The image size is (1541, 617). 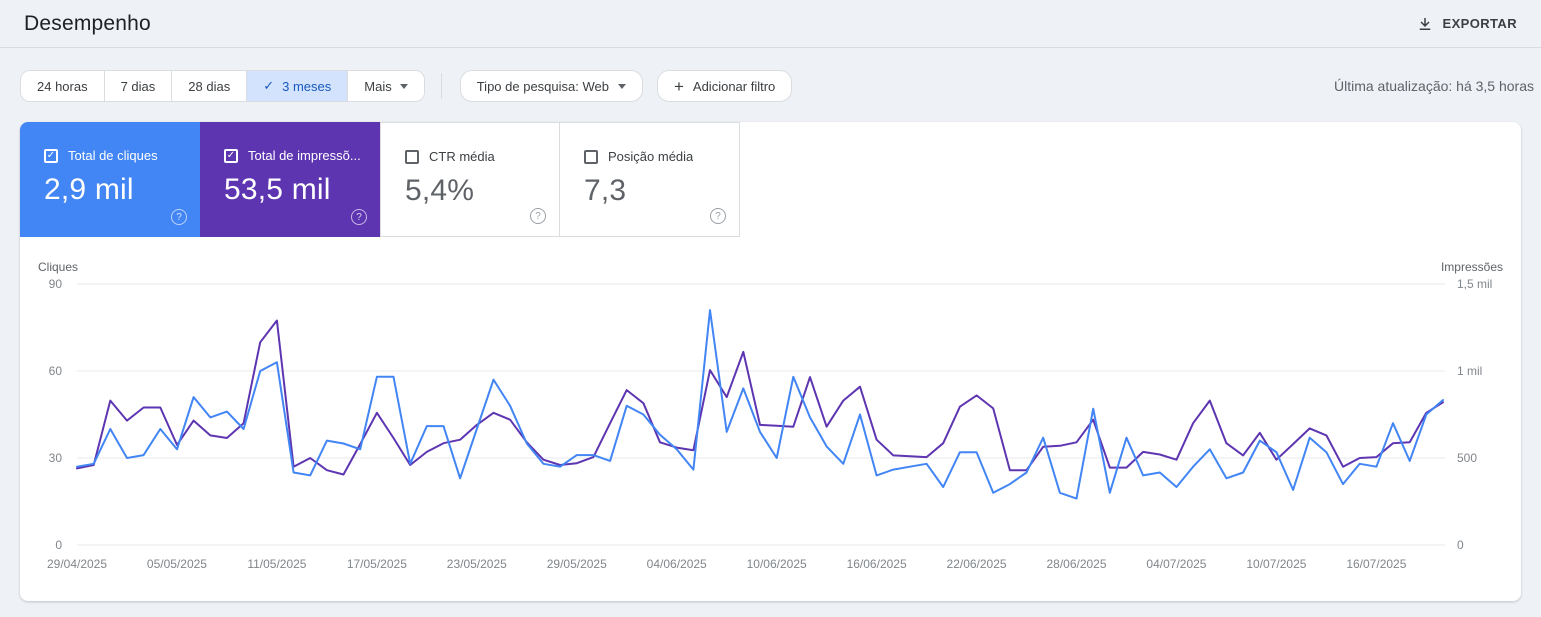 I want to click on svg-text: 10/06/2025, so click(x=777, y=564).